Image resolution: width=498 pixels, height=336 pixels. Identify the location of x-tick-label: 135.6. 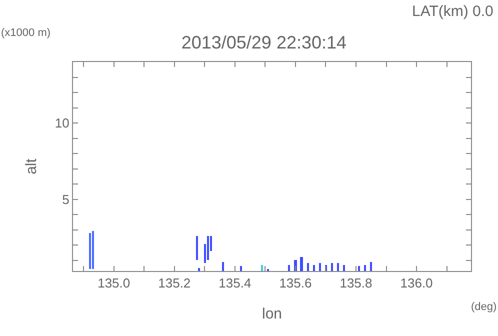
(295, 283).